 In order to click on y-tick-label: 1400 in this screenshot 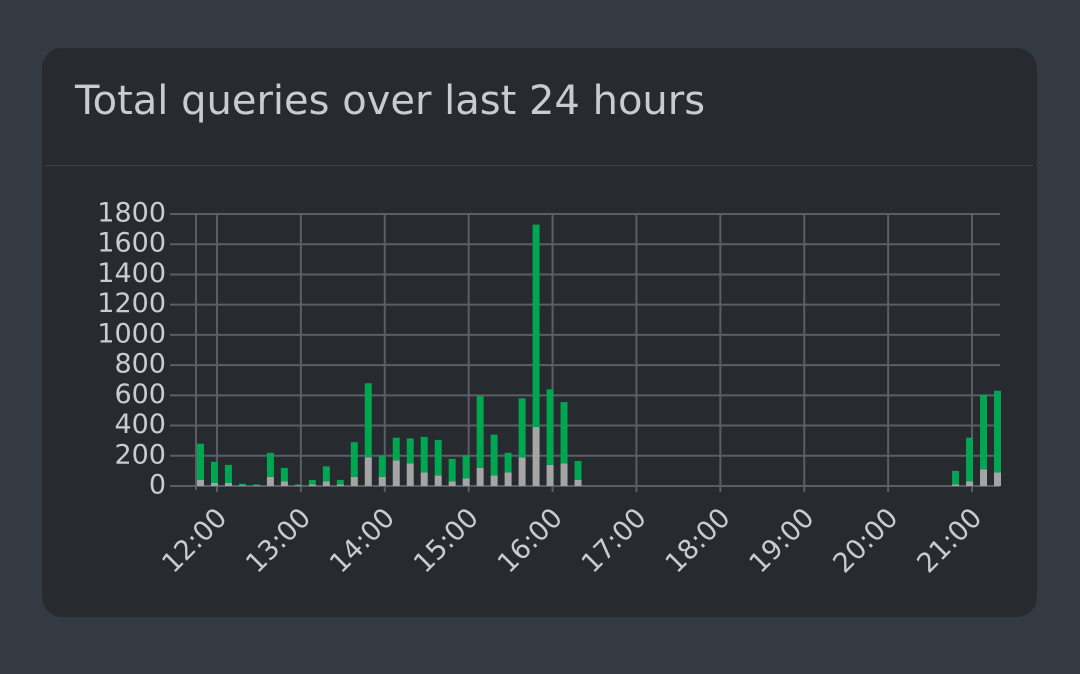, I will do `click(131, 273)`.